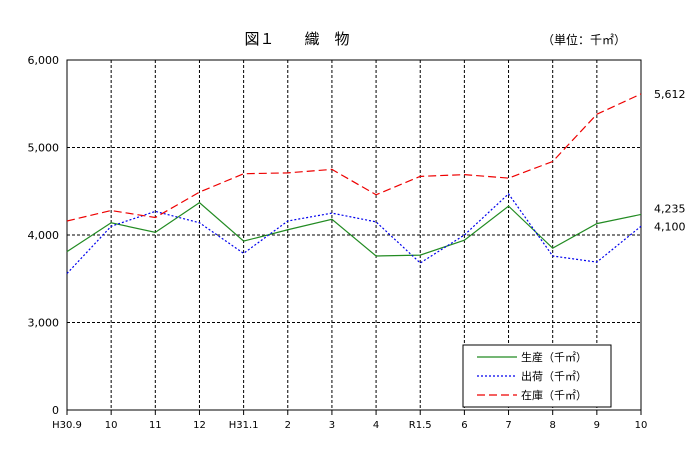 The width and height of the screenshot is (700, 452). Describe the element at coordinates (44, 235) in the screenshot. I see `y-tick-label: 4,000` at that location.